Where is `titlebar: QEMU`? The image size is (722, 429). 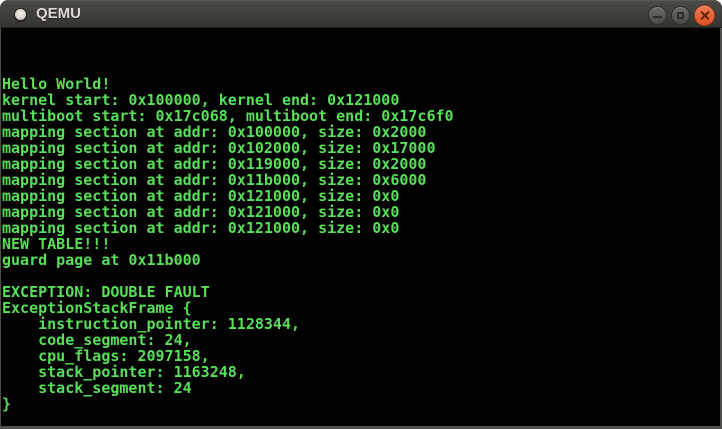
titlebar: QEMU is located at coordinates (361, 14).